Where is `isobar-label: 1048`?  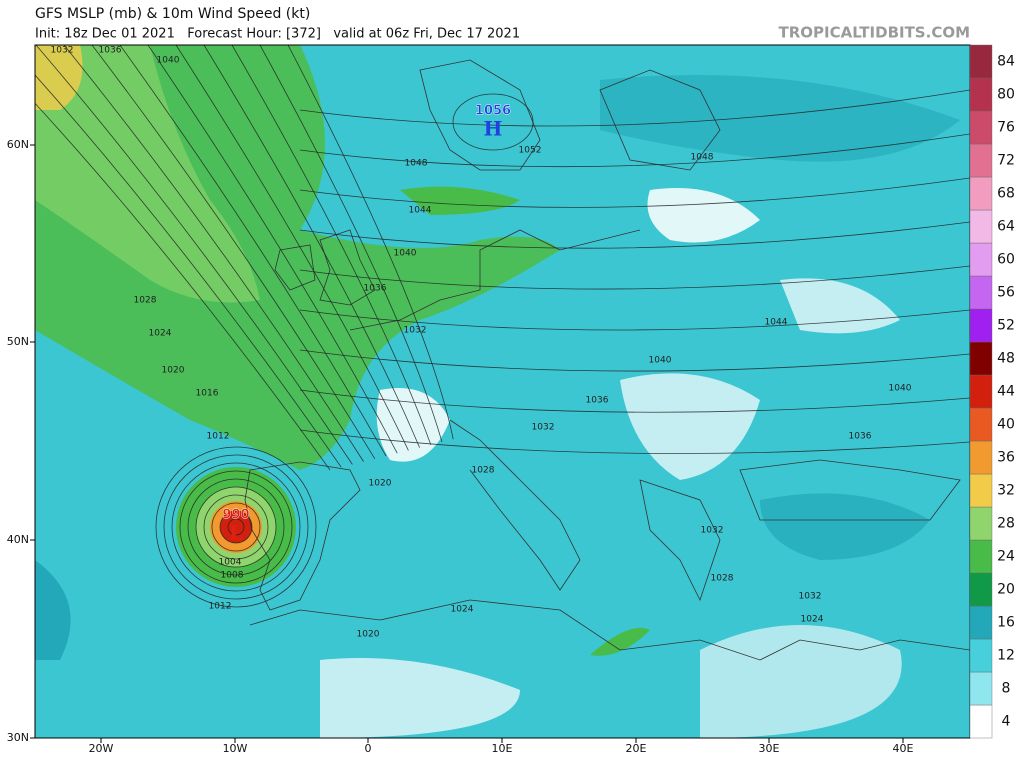
isobar-label: 1048 is located at coordinates (702, 158).